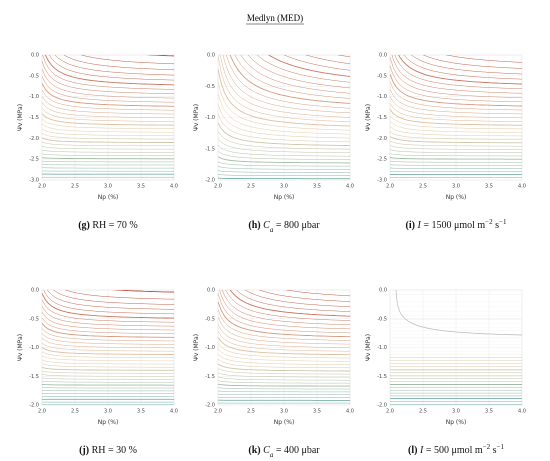 The height and width of the screenshot is (461, 550). I want to click on contours, so click(284, 347).